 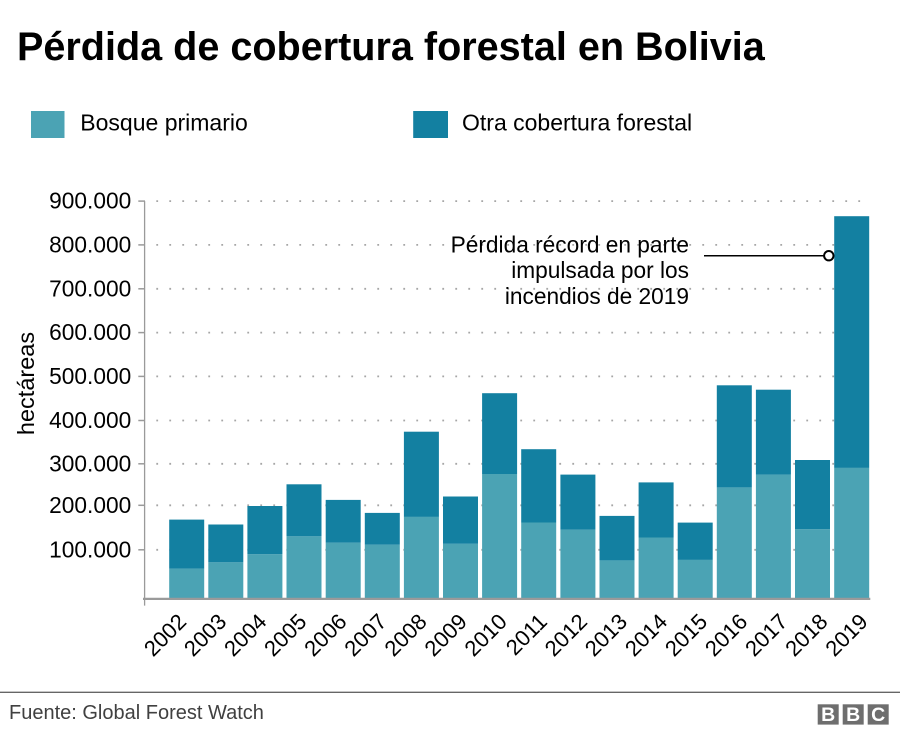 I want to click on svg-text: 300.000, so click(x=90, y=463).